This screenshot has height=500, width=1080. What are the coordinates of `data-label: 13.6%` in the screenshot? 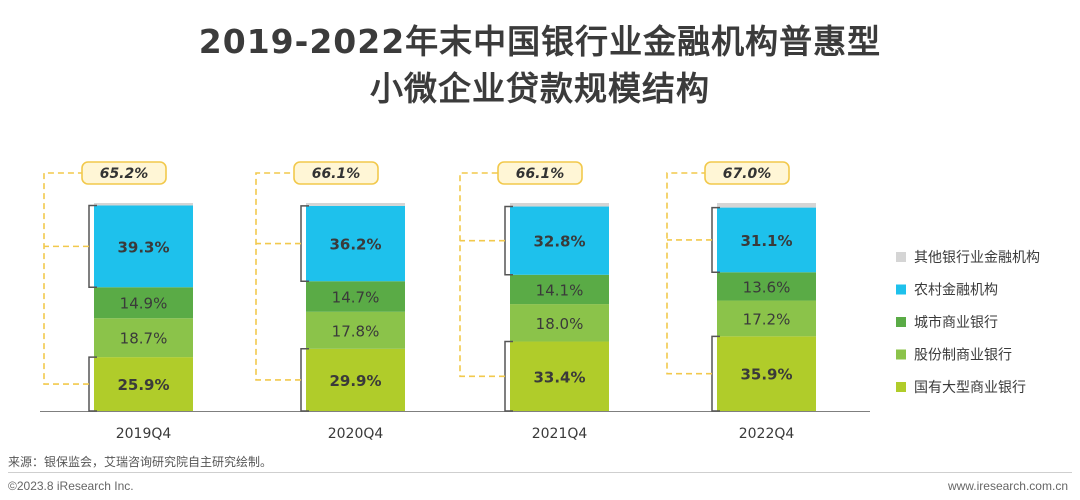 It's located at (767, 287).